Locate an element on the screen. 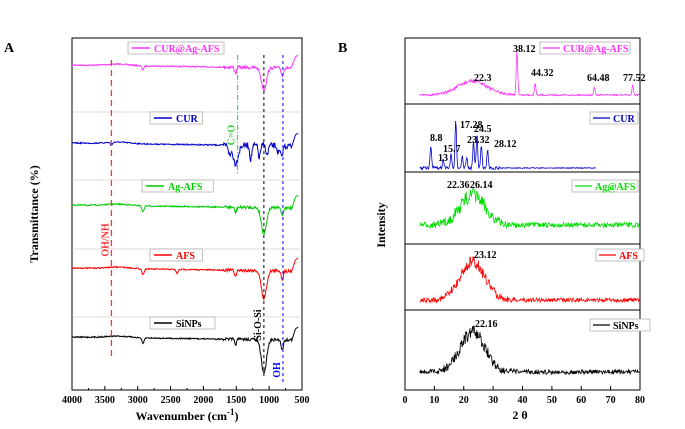 This screenshot has width=685, height=429. xrd-peak-label: 44.32 is located at coordinates (542, 73).